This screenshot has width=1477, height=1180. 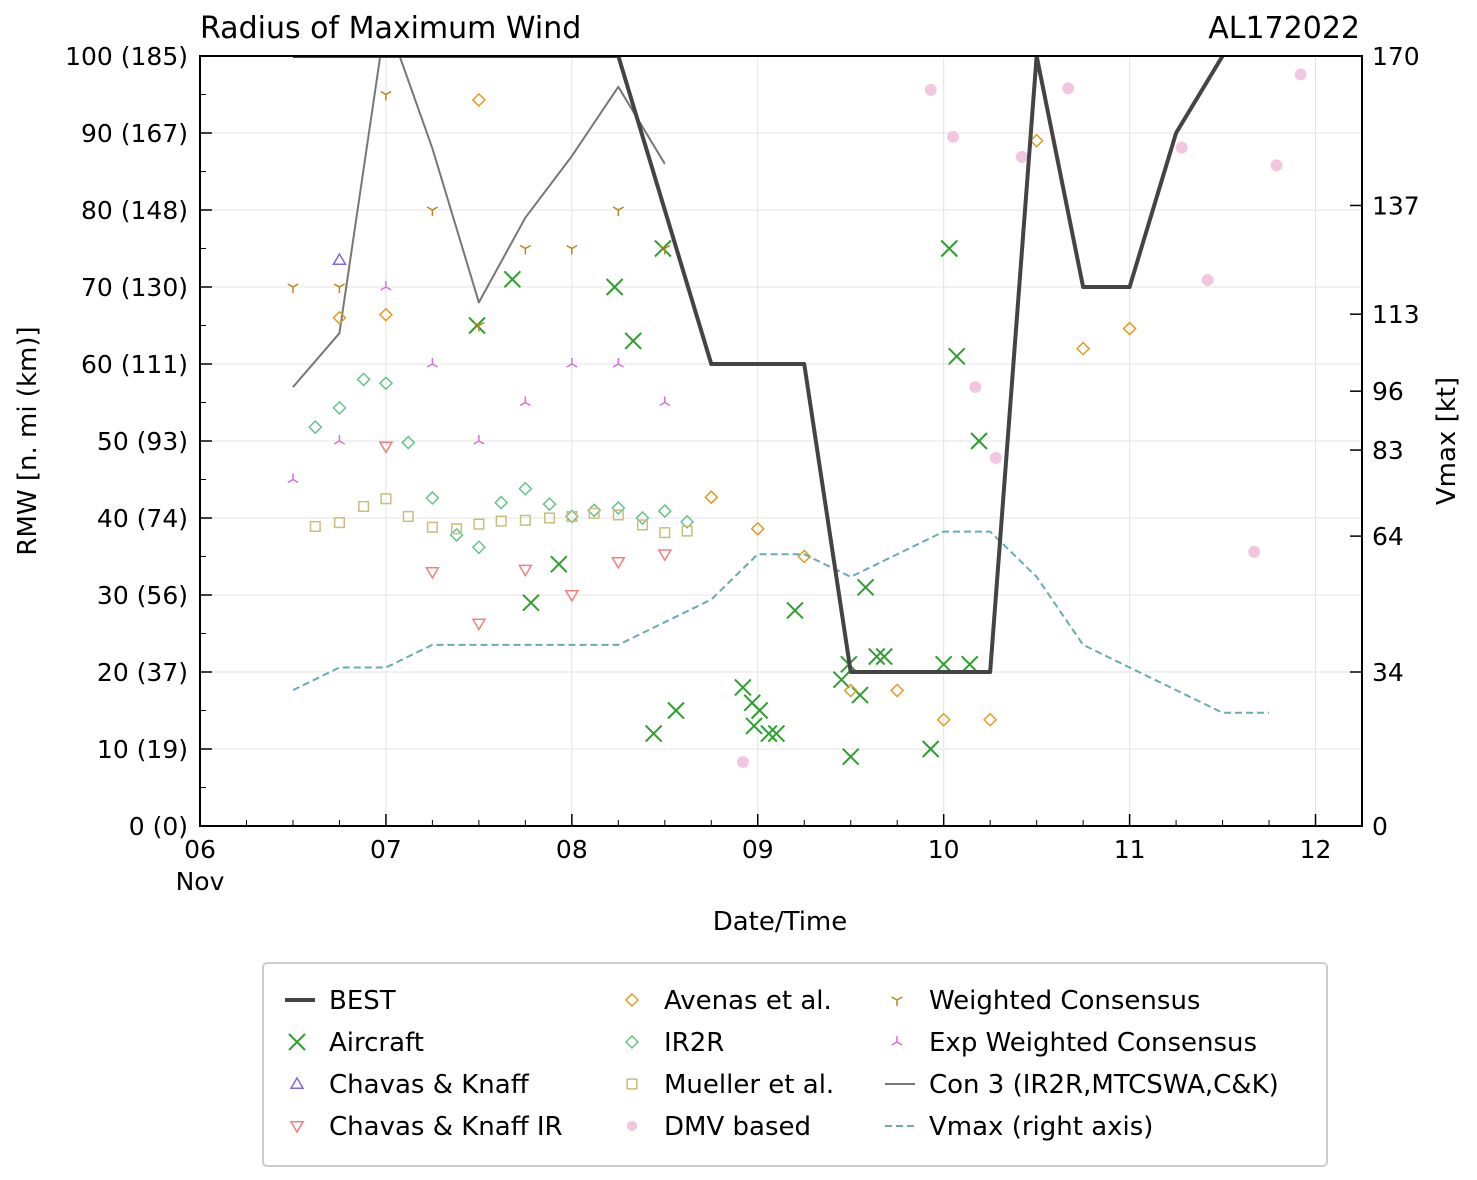 What do you see at coordinates (362, 1001) in the screenshot?
I see `legend-label: BEST` at bounding box center [362, 1001].